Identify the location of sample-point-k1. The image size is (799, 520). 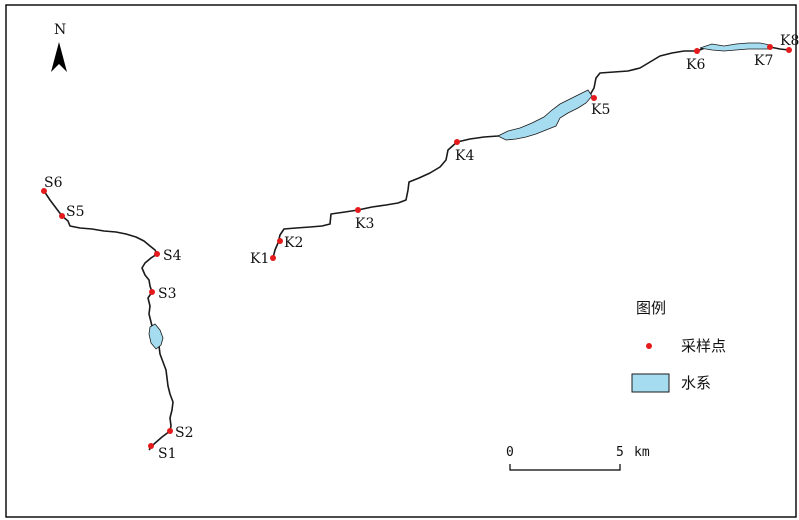
(273, 258).